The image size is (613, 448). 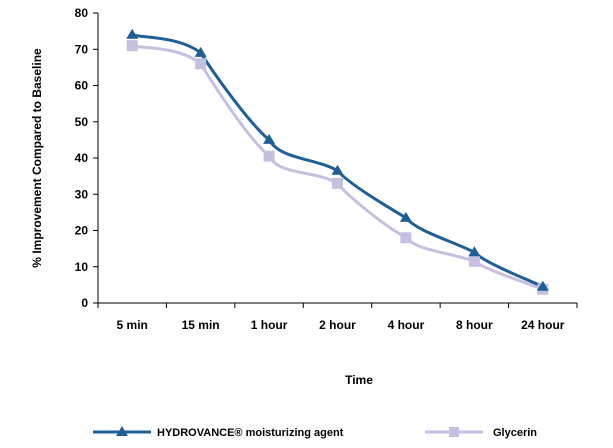 What do you see at coordinates (82, 231) in the screenshot?
I see `y-tick-label: 20` at bounding box center [82, 231].